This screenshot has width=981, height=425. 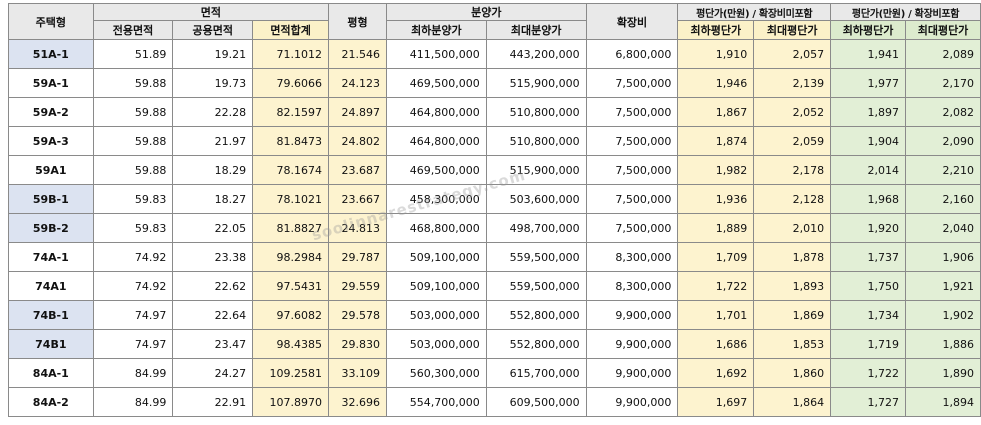 I want to click on cell-pyeong: 29.559, so click(x=357, y=286).